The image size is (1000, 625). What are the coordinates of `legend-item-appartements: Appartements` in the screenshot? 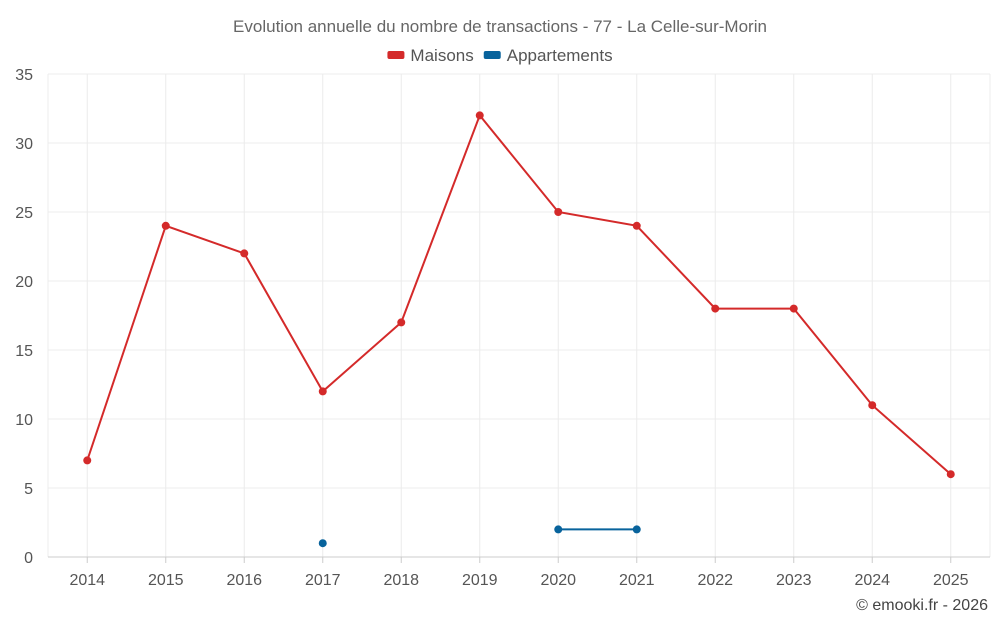 It's located at (548, 55).